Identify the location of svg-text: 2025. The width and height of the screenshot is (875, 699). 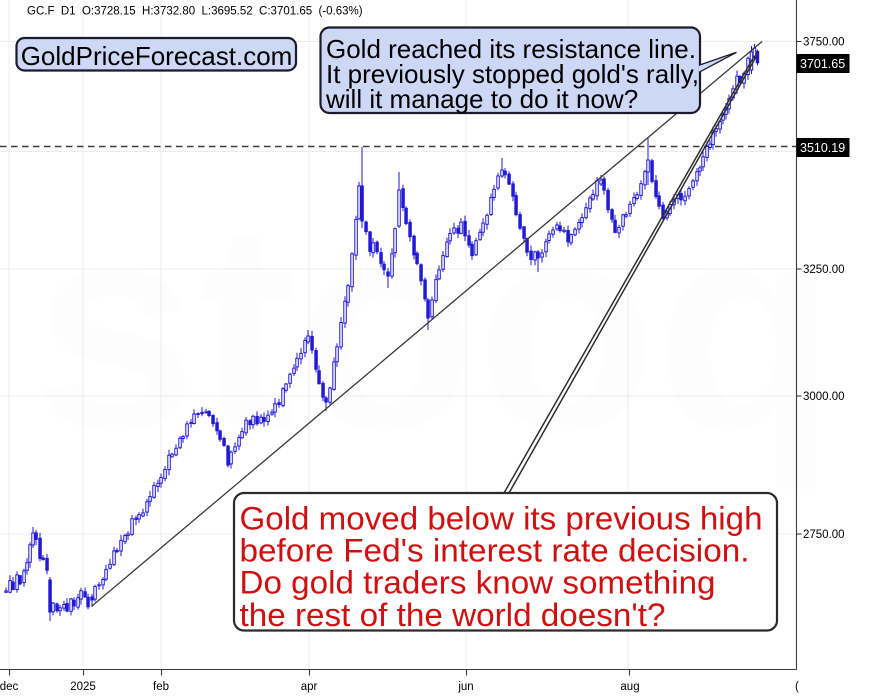
(83, 687).